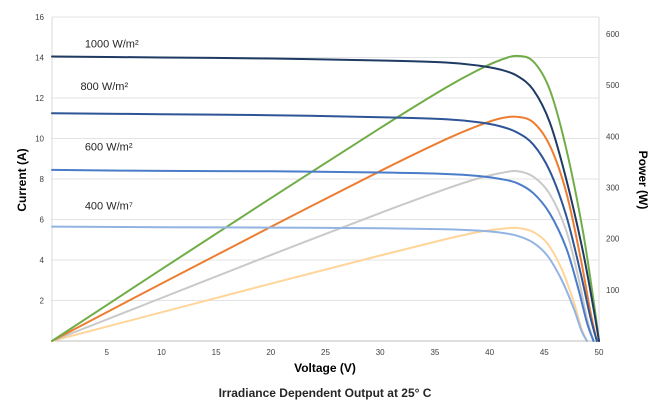  What do you see at coordinates (42, 179) in the screenshot?
I see `y-left-tick-label: 8` at bounding box center [42, 179].